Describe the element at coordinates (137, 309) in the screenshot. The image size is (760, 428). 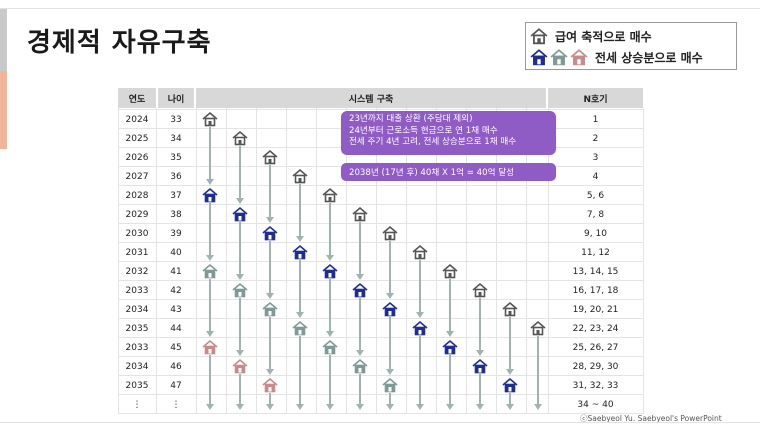
I see `cell-year: 2034` at that location.